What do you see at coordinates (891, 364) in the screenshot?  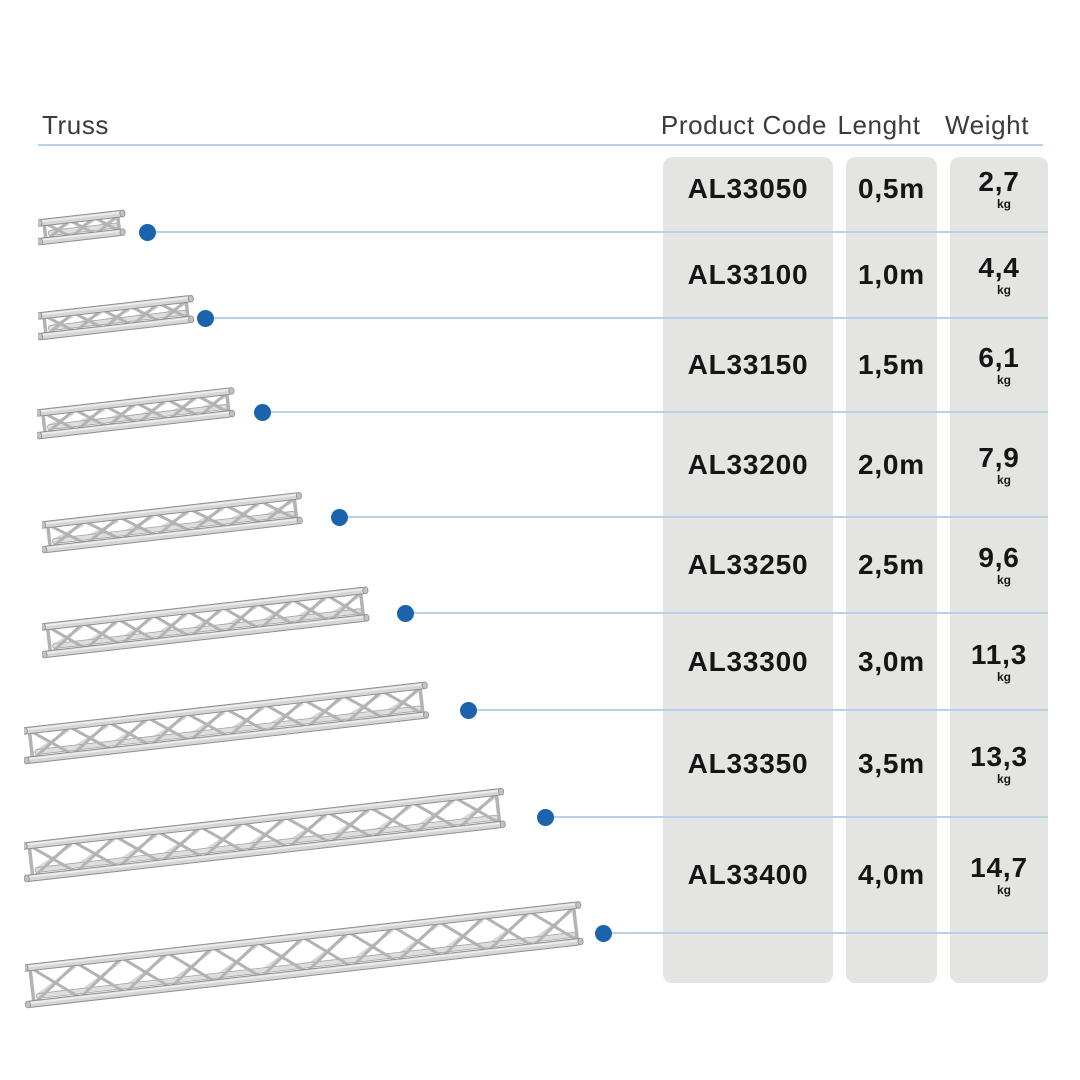 I see `length-cell: 1,5m` at bounding box center [891, 364].